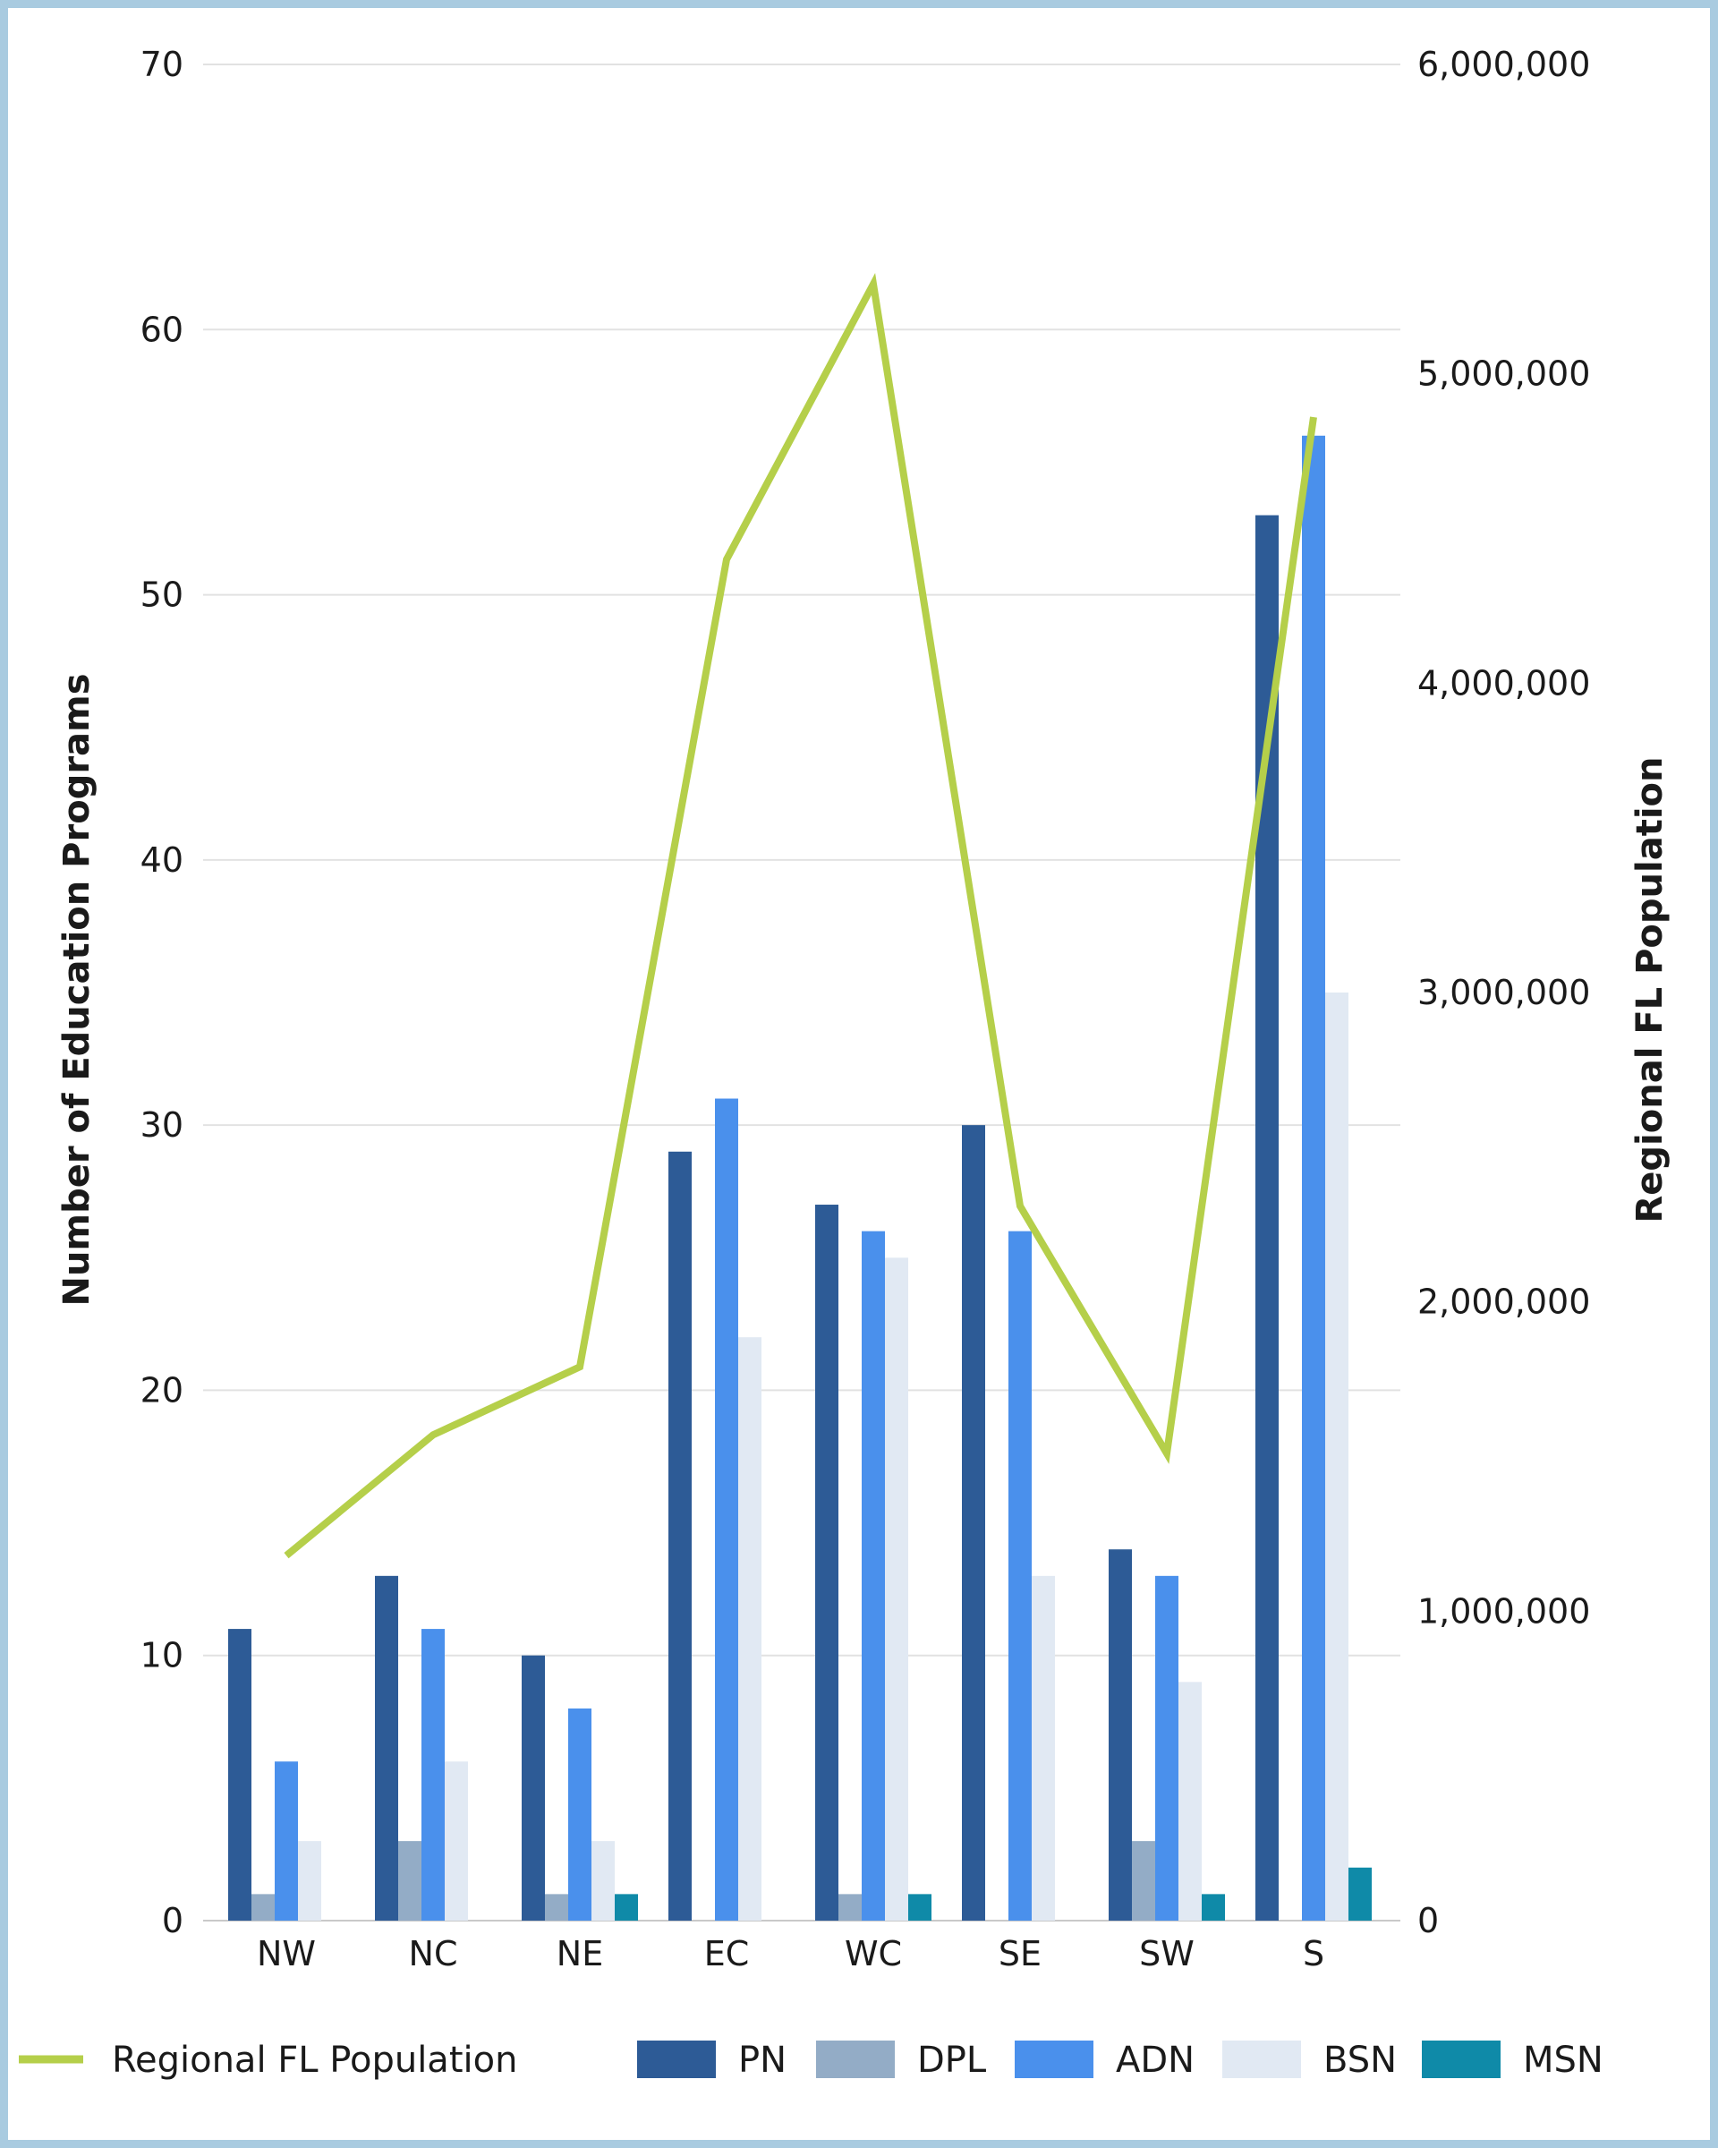  What do you see at coordinates (286, 1841) in the screenshot?
I see `bar-adn-nw` at bounding box center [286, 1841].